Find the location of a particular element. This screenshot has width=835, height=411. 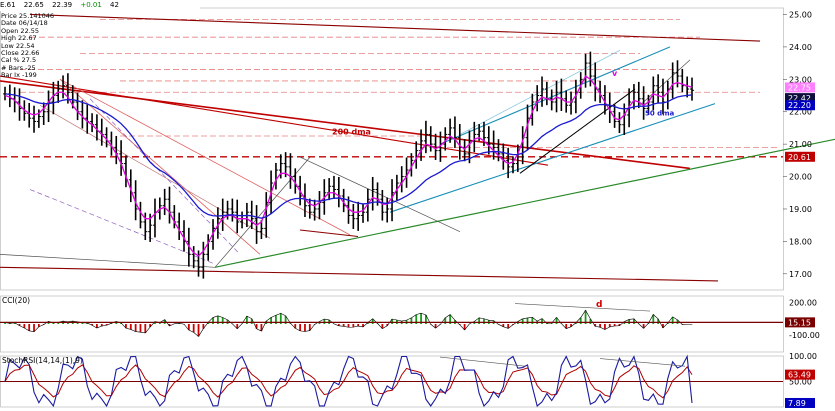

info-line: Cal % 27.5 is located at coordinates (19, 60).